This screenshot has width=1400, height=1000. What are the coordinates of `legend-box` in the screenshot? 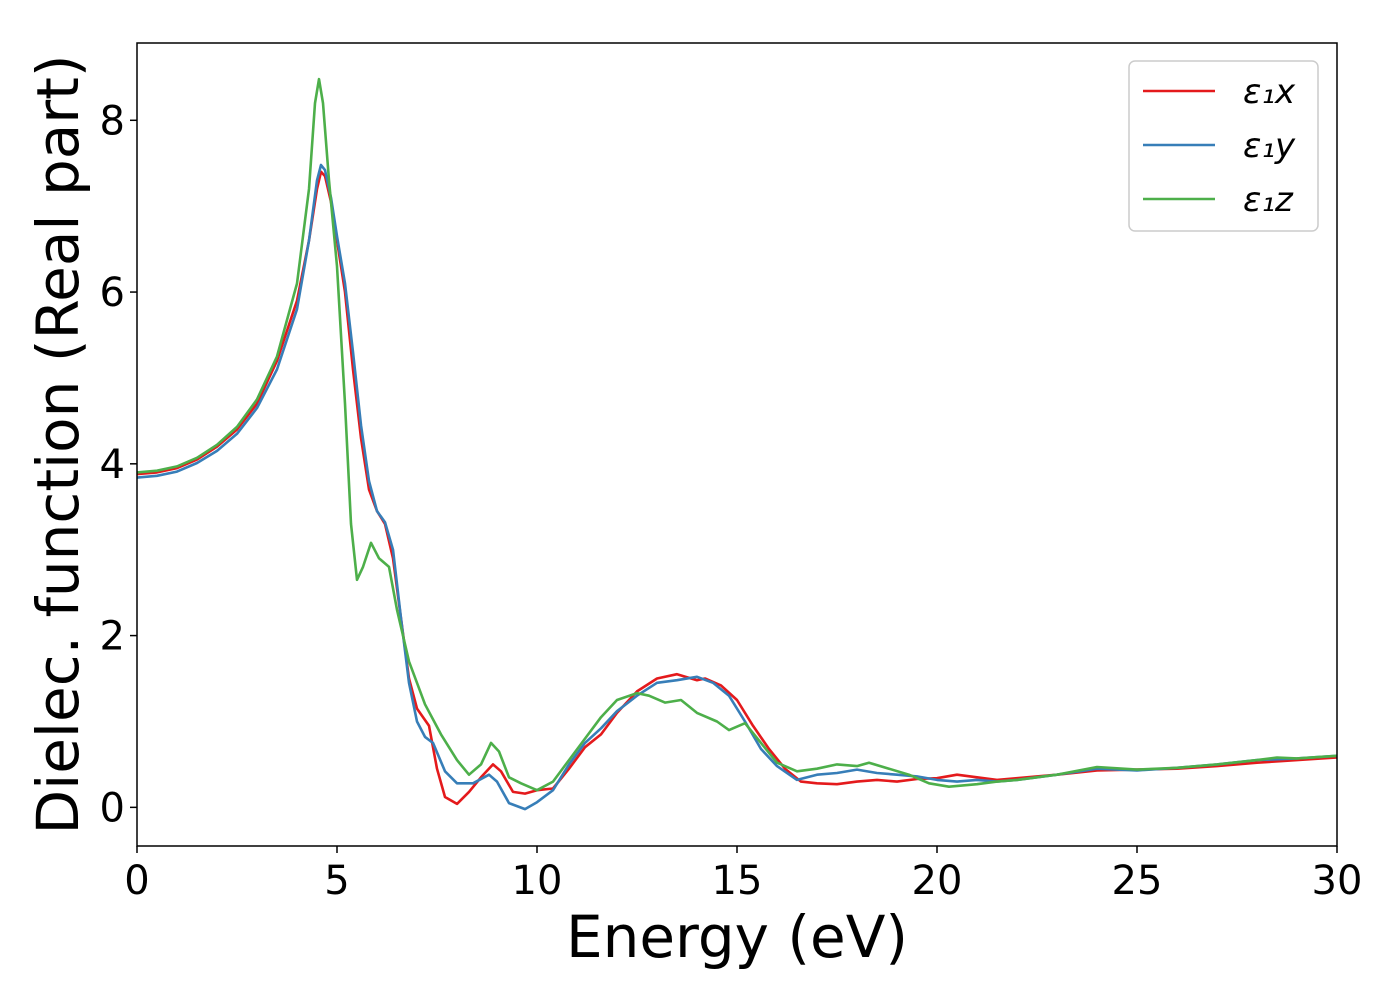 It's located at (1223, 146).